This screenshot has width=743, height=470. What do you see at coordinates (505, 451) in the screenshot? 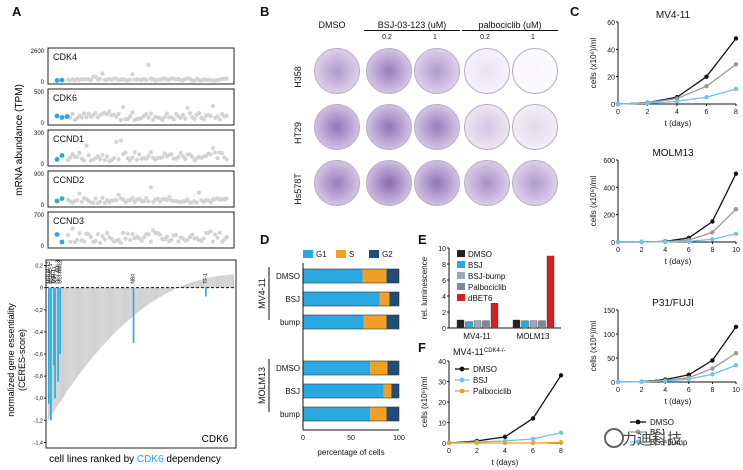
I see `x-tick: 4` at bounding box center [505, 451].